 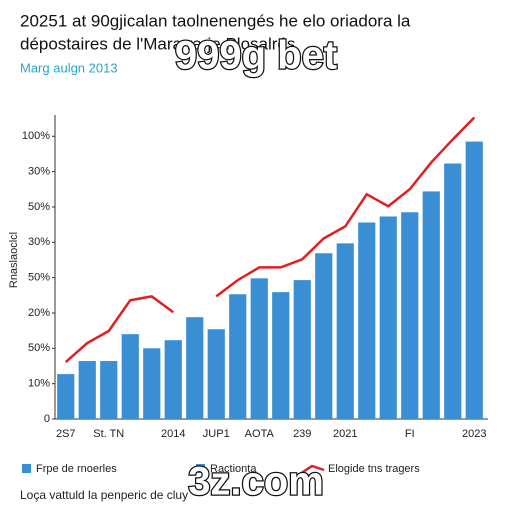 I want to click on x-tick-label: 2021, so click(x=345, y=434).